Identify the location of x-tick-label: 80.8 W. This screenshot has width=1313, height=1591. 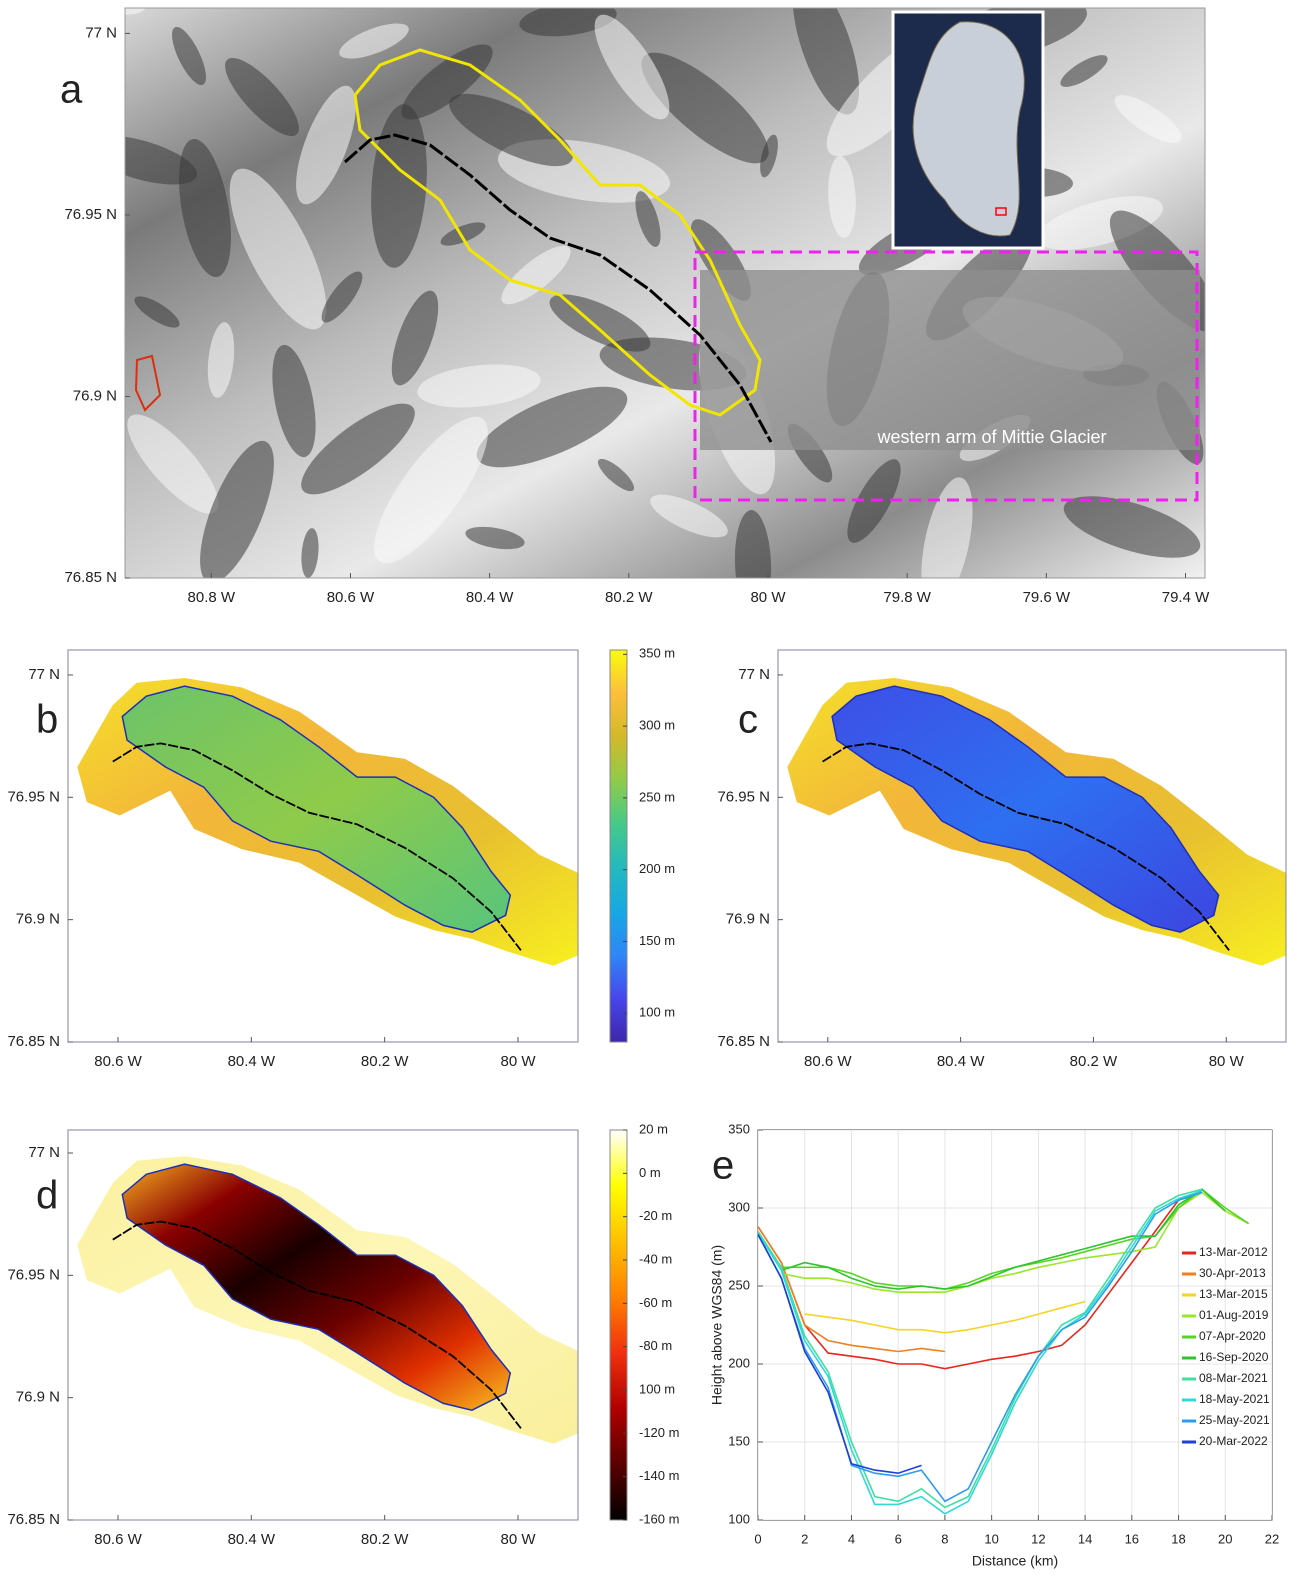
(212, 597).